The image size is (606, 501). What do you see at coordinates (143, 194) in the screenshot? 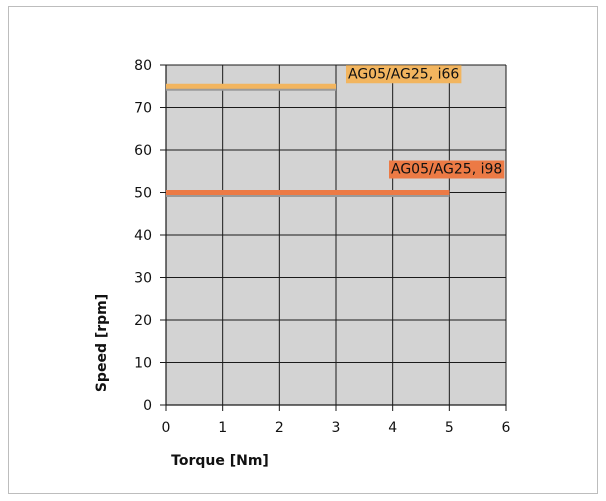
I see `y-tick-label: 50` at bounding box center [143, 194].